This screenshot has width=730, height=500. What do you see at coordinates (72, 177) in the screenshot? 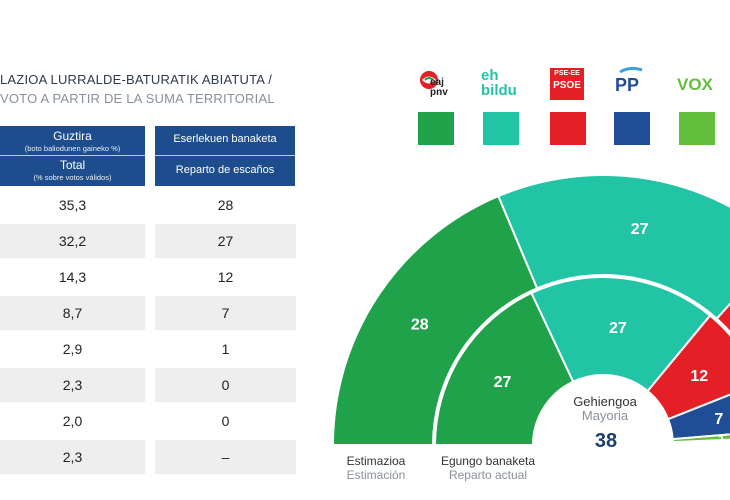
I see `votes-header-es-sub: (% sobre votos válidos)` at bounding box center [72, 177].